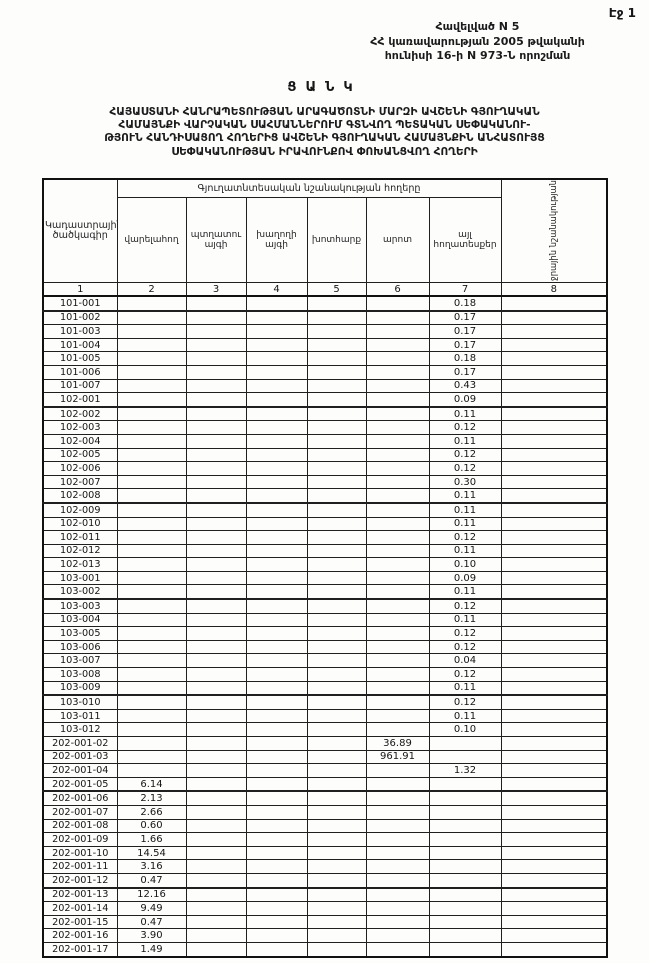 Image resolution: width=649 pixels, height=963 pixels. What do you see at coordinates (325, 674) in the screenshot?
I see `table-row: 103-008 0.12` at bounding box center [325, 674].